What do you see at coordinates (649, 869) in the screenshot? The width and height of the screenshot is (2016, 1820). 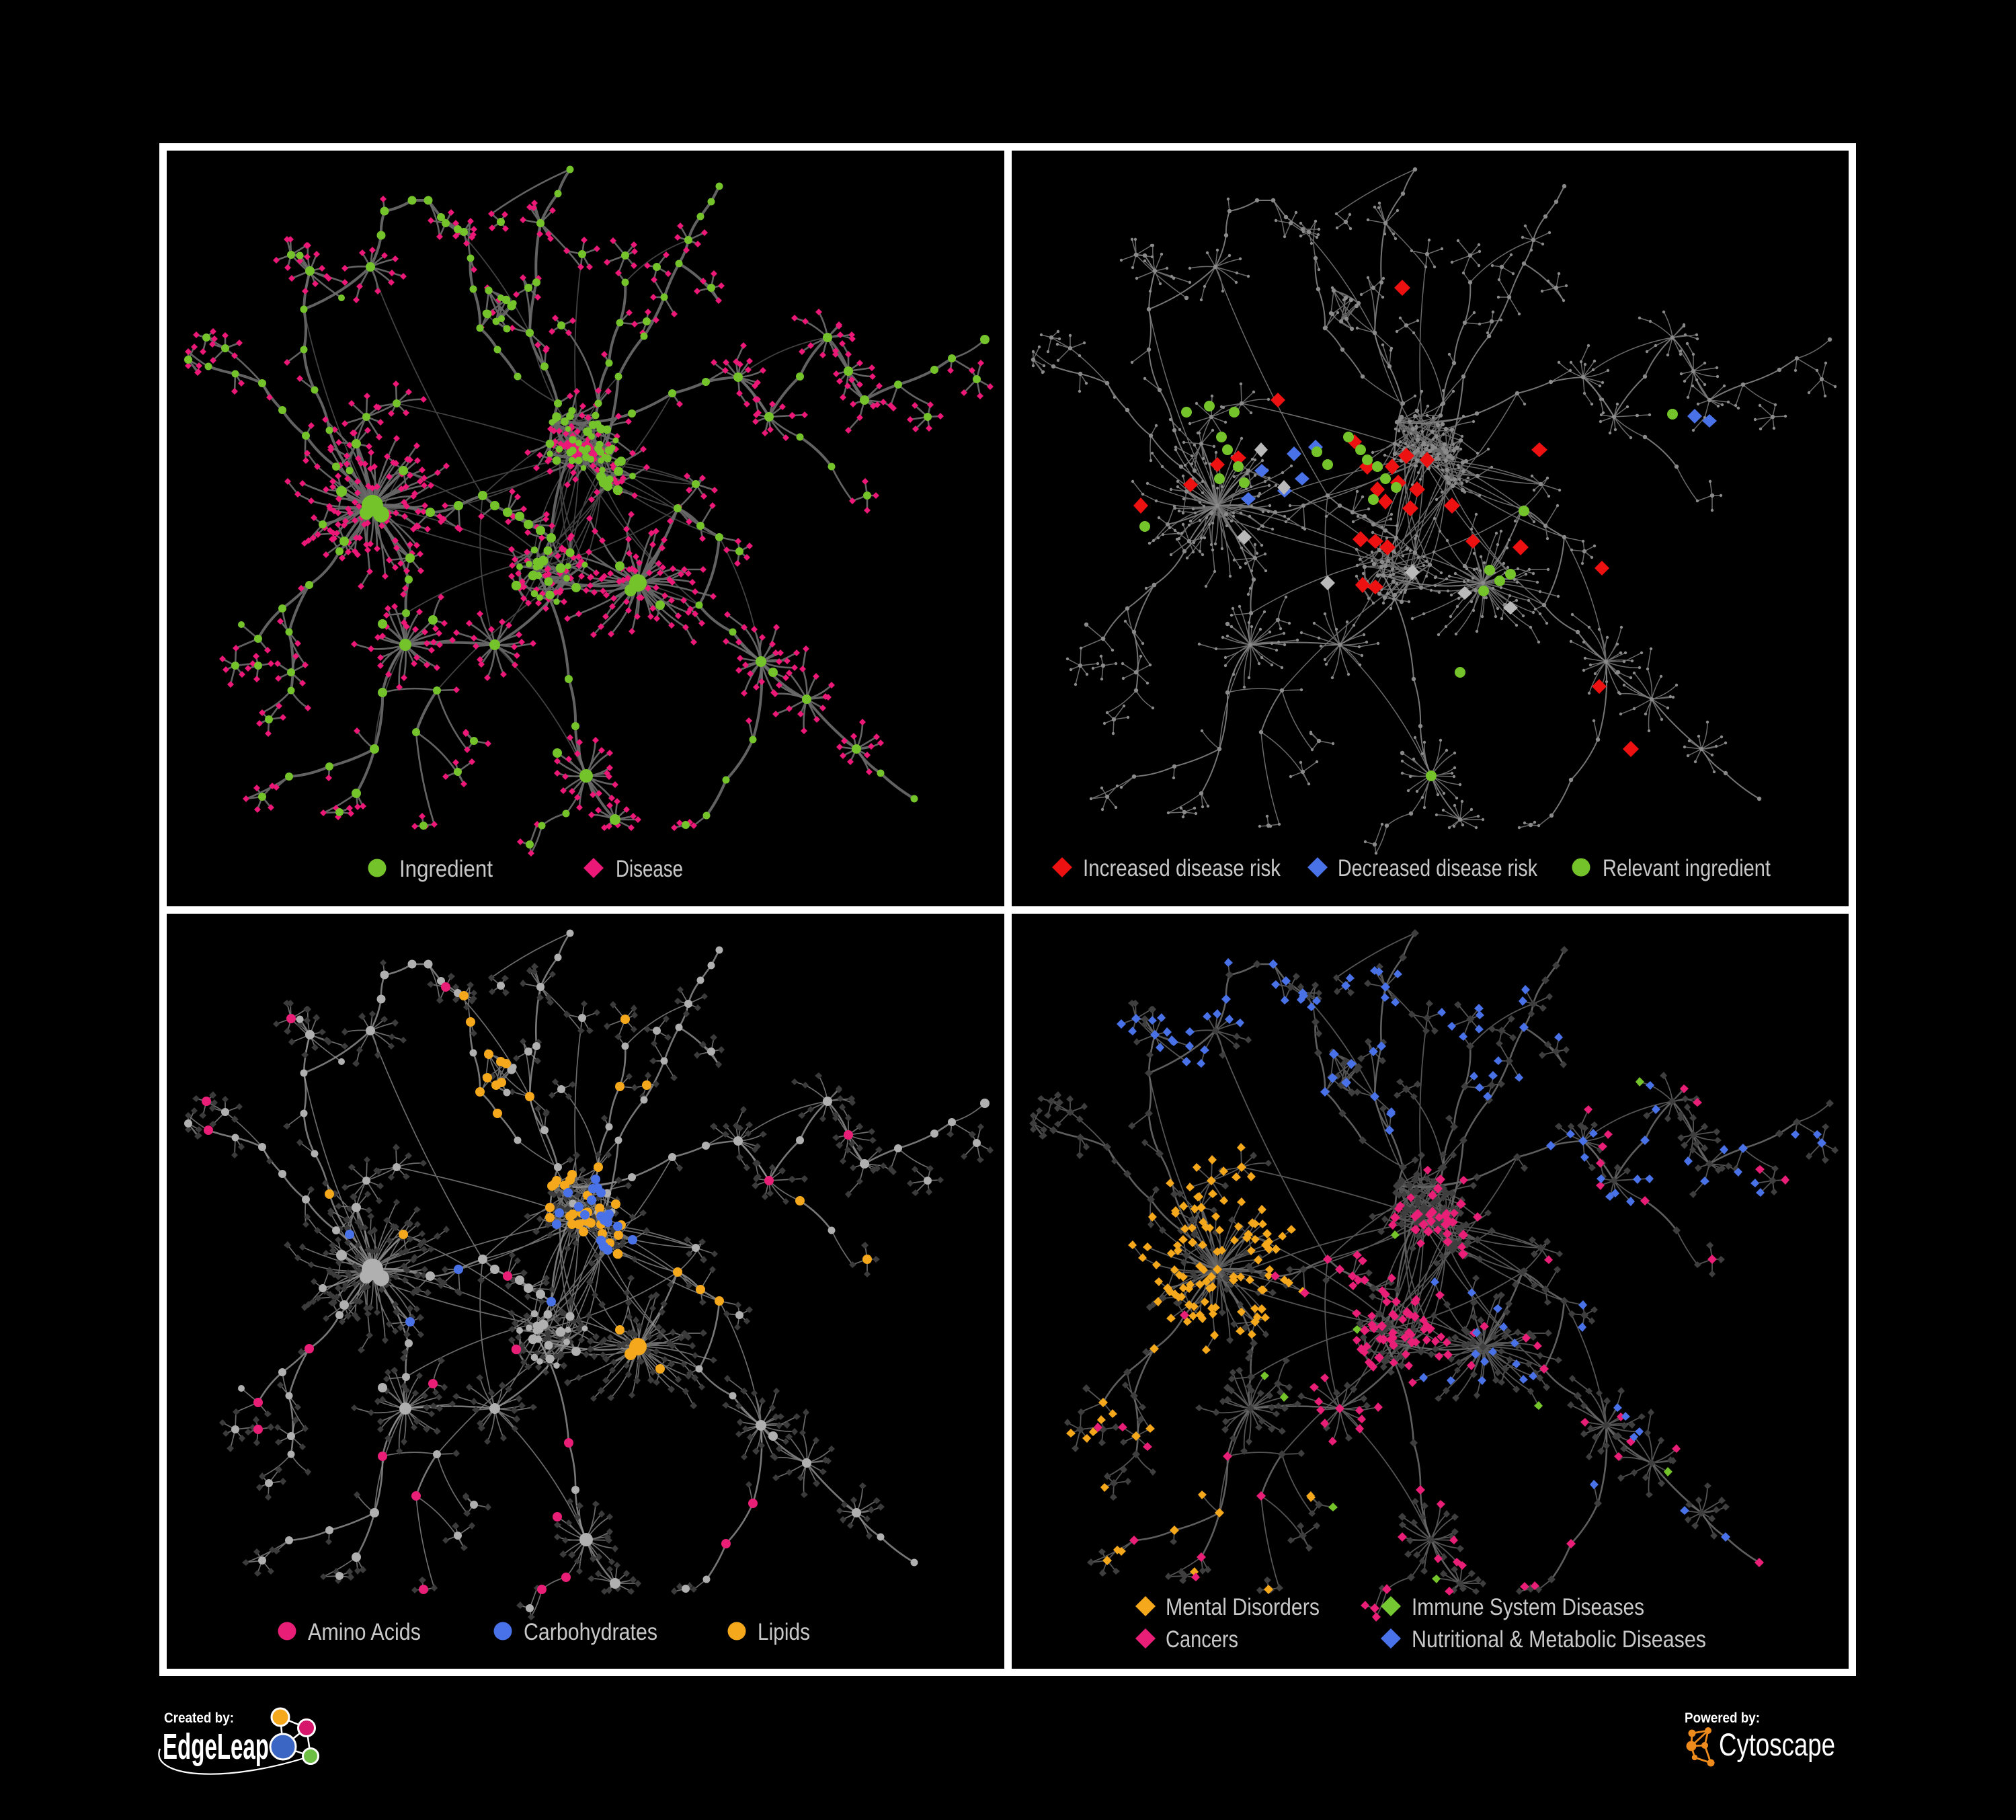 I see `svg-text: Disease` at bounding box center [649, 869].